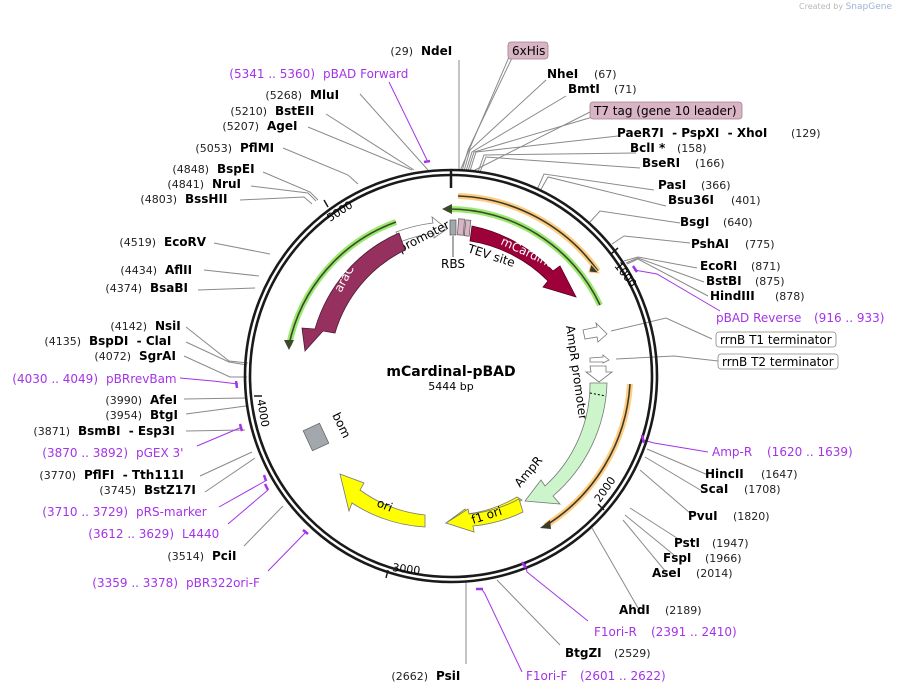  What do you see at coordinates (272, 111) in the screenshot?
I see `enzyme-BstEII: (5210) BstEII` at bounding box center [272, 111].